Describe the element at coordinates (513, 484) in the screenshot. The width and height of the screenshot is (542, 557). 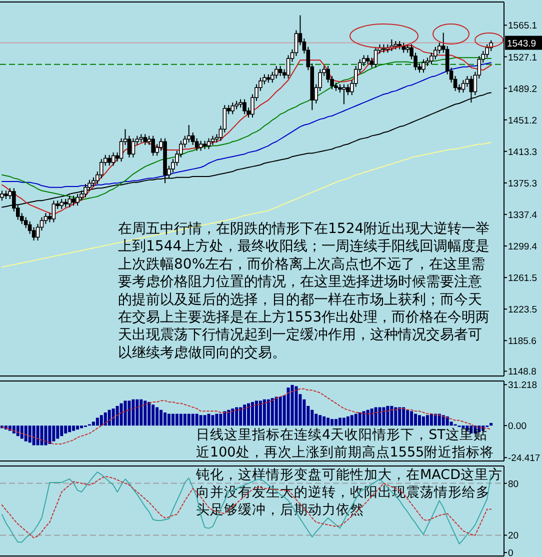
I see `y-tick-label: 80` at that location.